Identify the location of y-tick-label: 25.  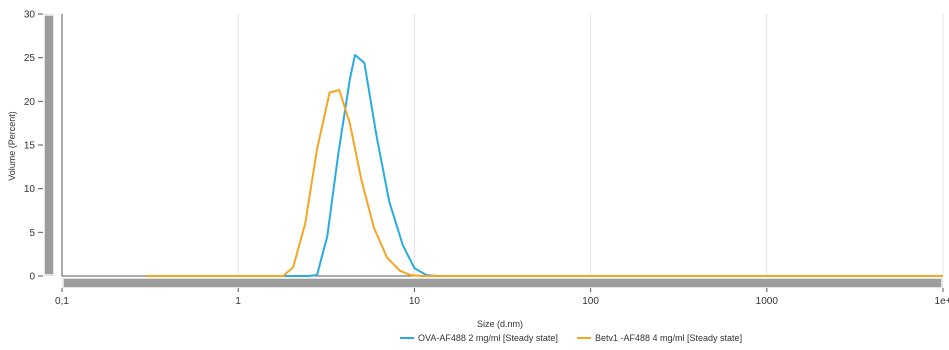
(30, 58).